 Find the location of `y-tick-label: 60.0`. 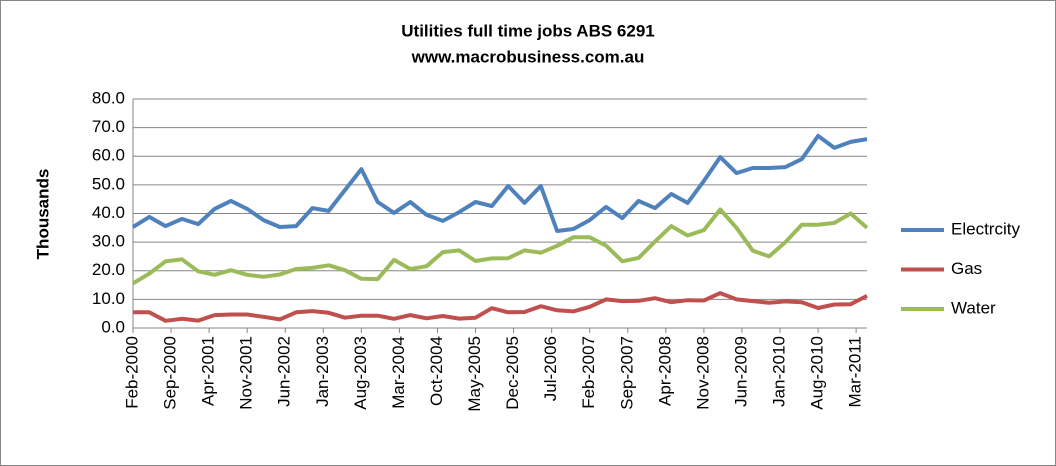

y-tick-label: 60.0 is located at coordinates (108, 155).